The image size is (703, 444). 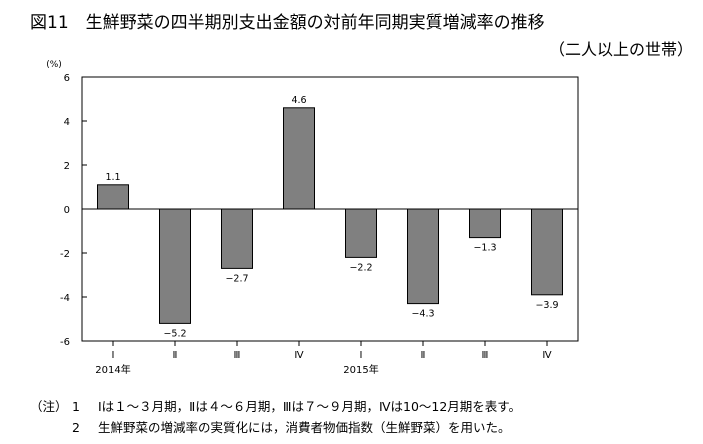 What do you see at coordinates (174, 333) in the screenshot?
I see `data-label: −5.2` at bounding box center [174, 333].